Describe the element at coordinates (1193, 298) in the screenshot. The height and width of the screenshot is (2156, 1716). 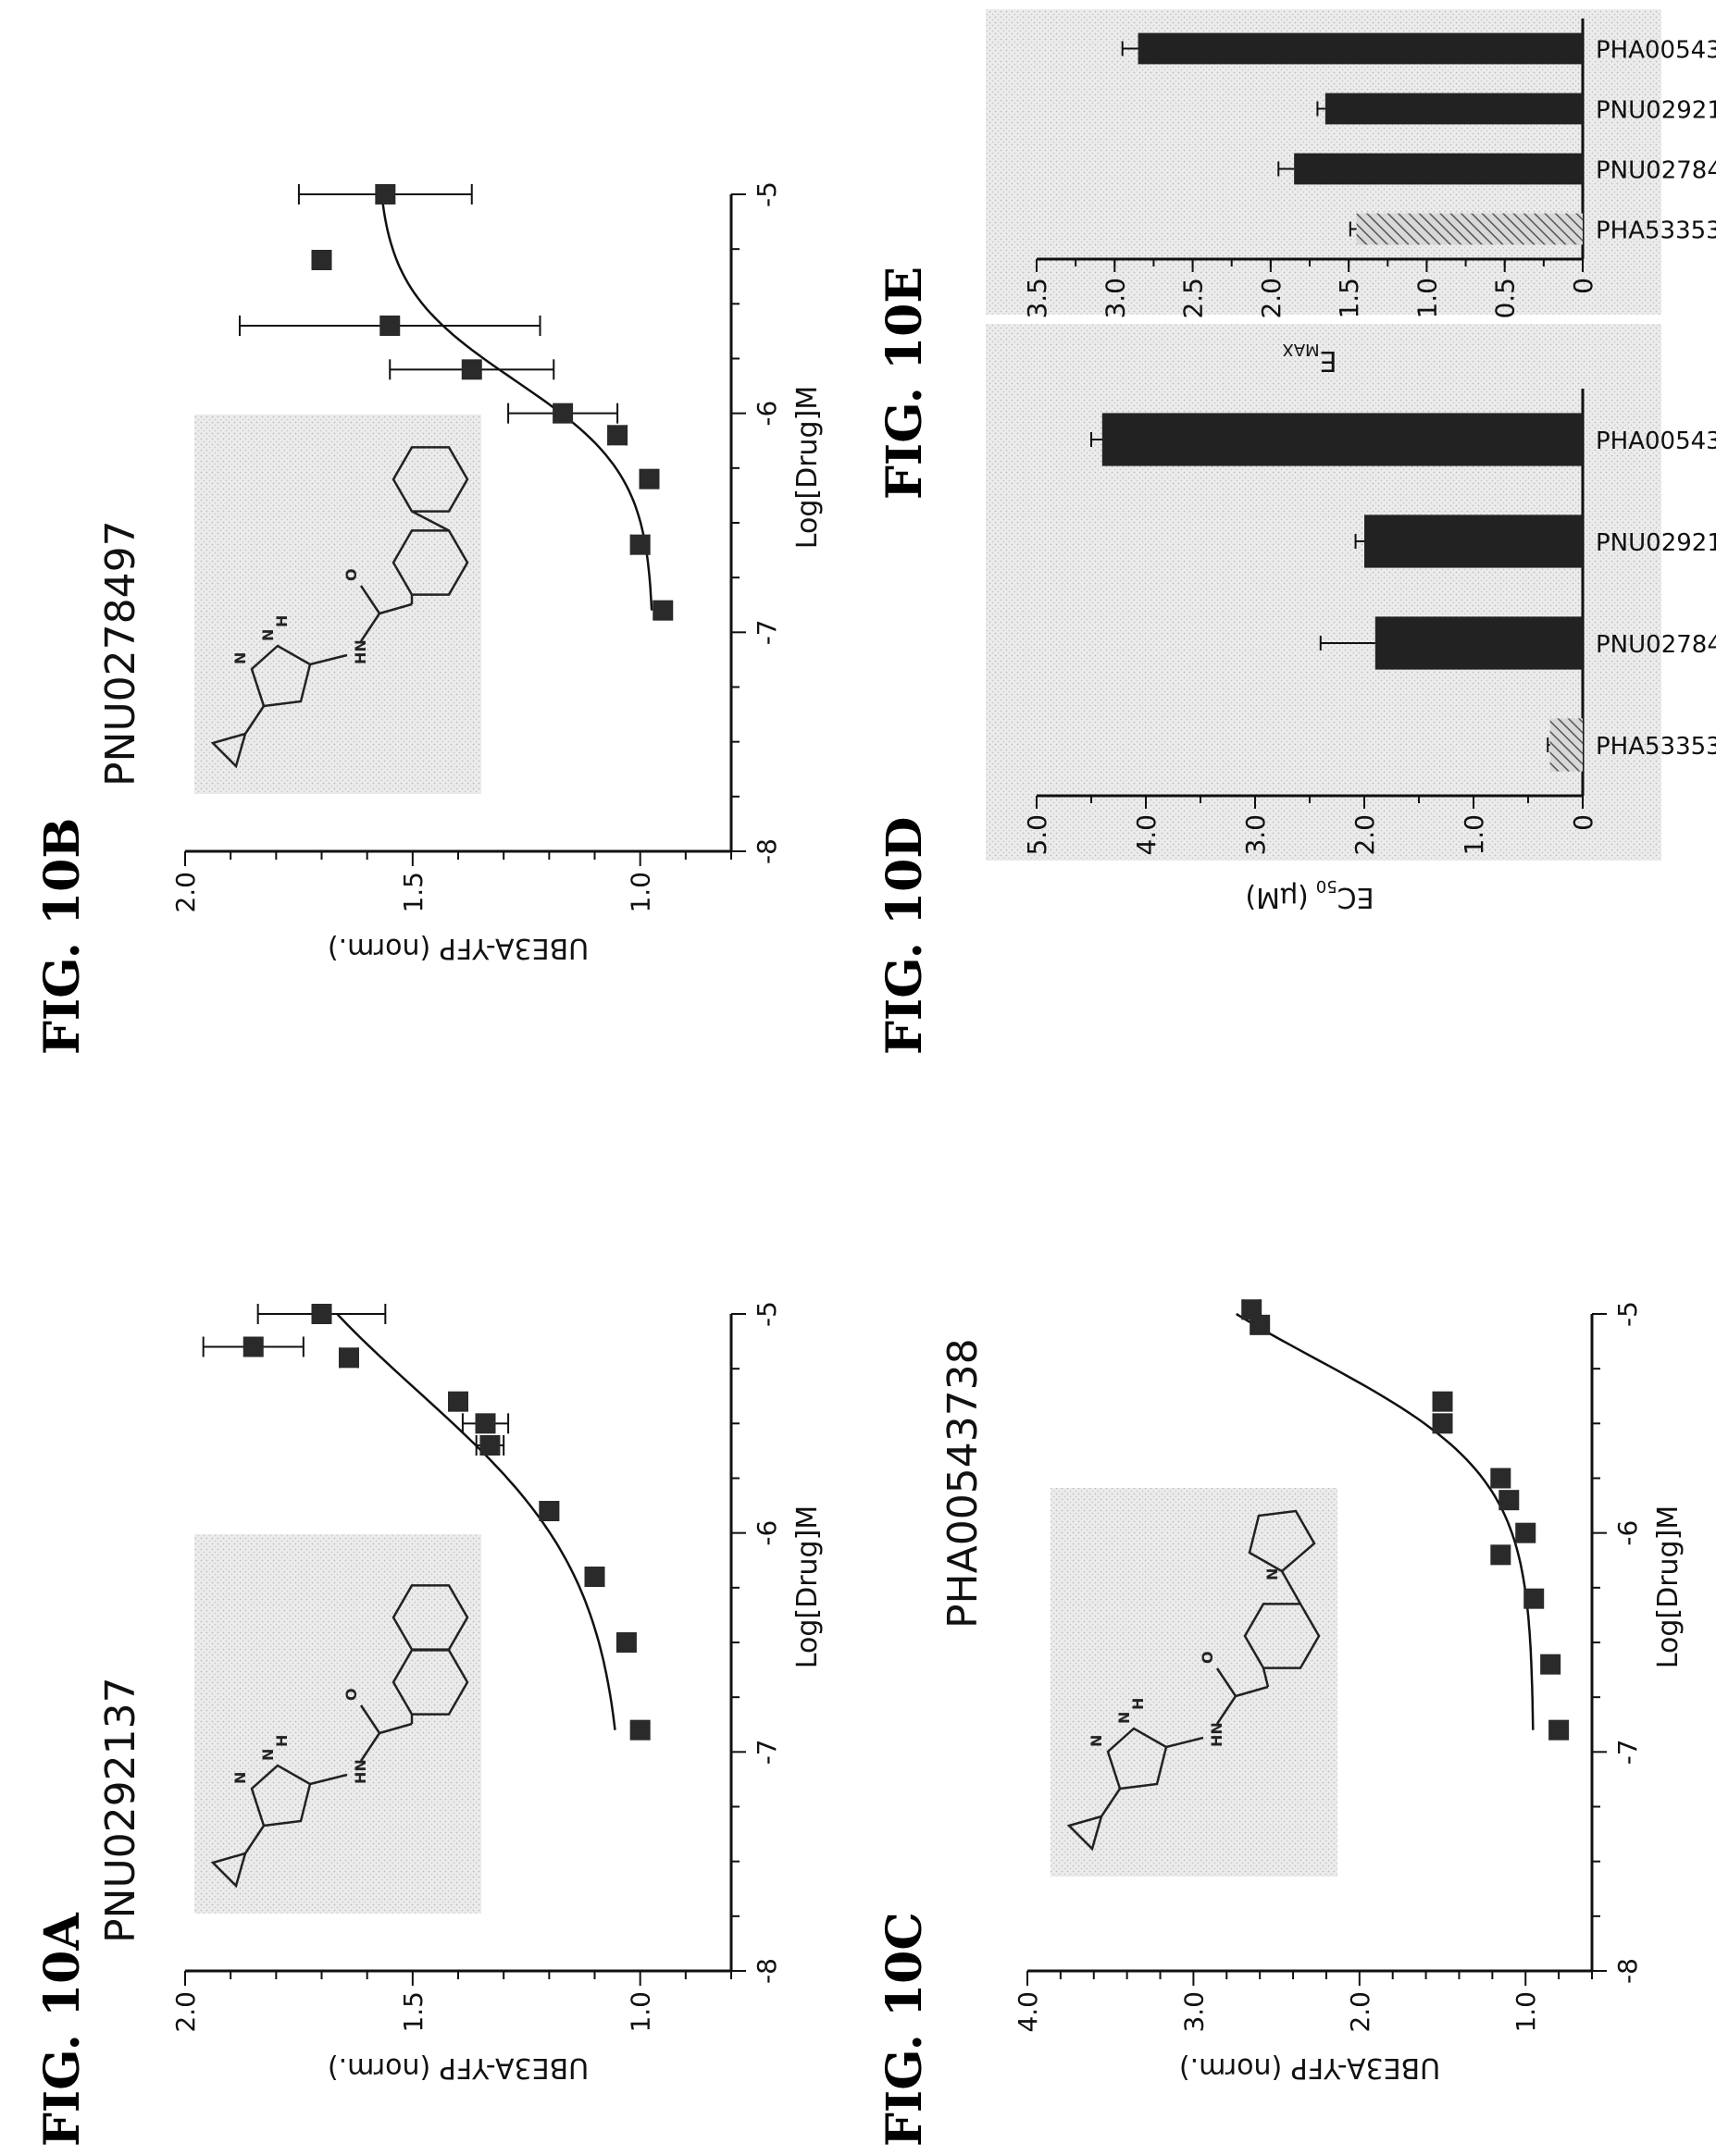
I see `y-tick-label: 2.5` at that location.